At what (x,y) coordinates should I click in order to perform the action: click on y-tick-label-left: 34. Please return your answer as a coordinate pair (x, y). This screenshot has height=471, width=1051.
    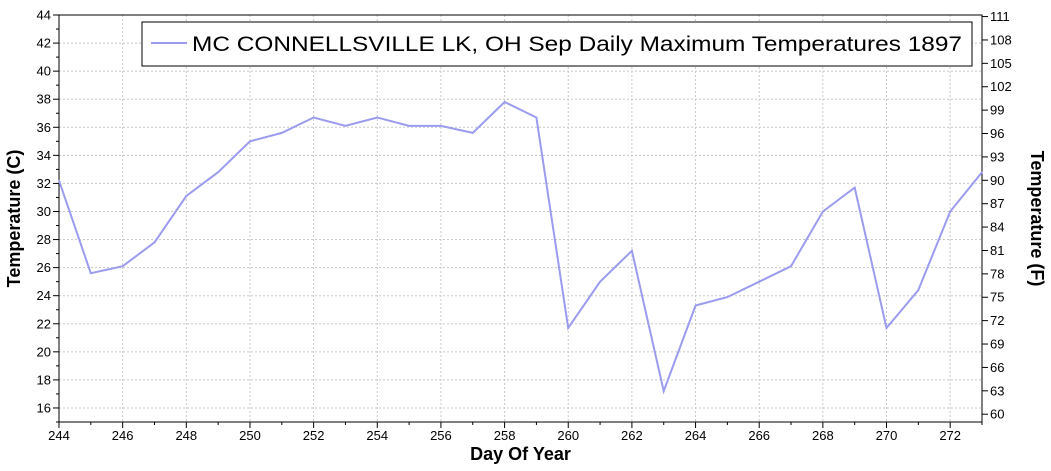
    Looking at the image, I should click on (44, 155).